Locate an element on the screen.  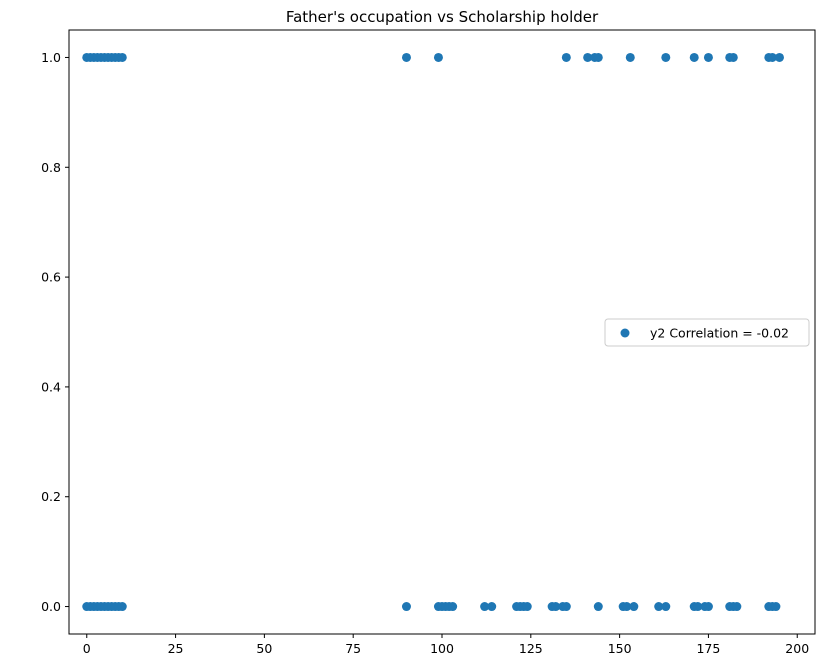
x-tick-label: 175 is located at coordinates (708, 648).